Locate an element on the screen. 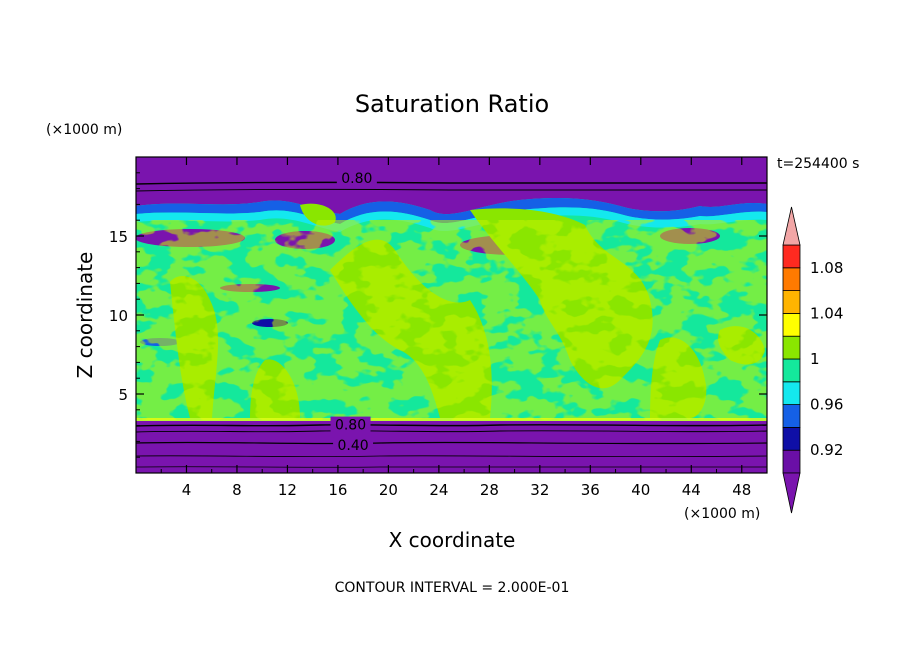  upper-blue-band is located at coordinates (451, 211).